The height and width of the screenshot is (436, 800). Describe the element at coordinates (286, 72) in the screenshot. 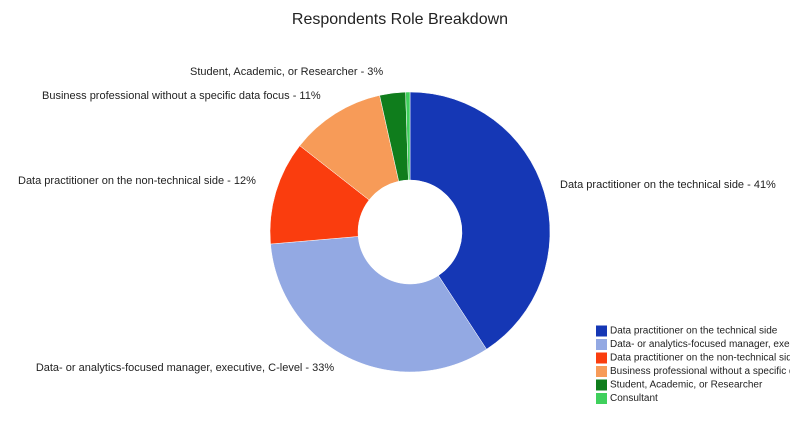

I see `data-label: Student, Academic, or Researcher - 3%` at that location.